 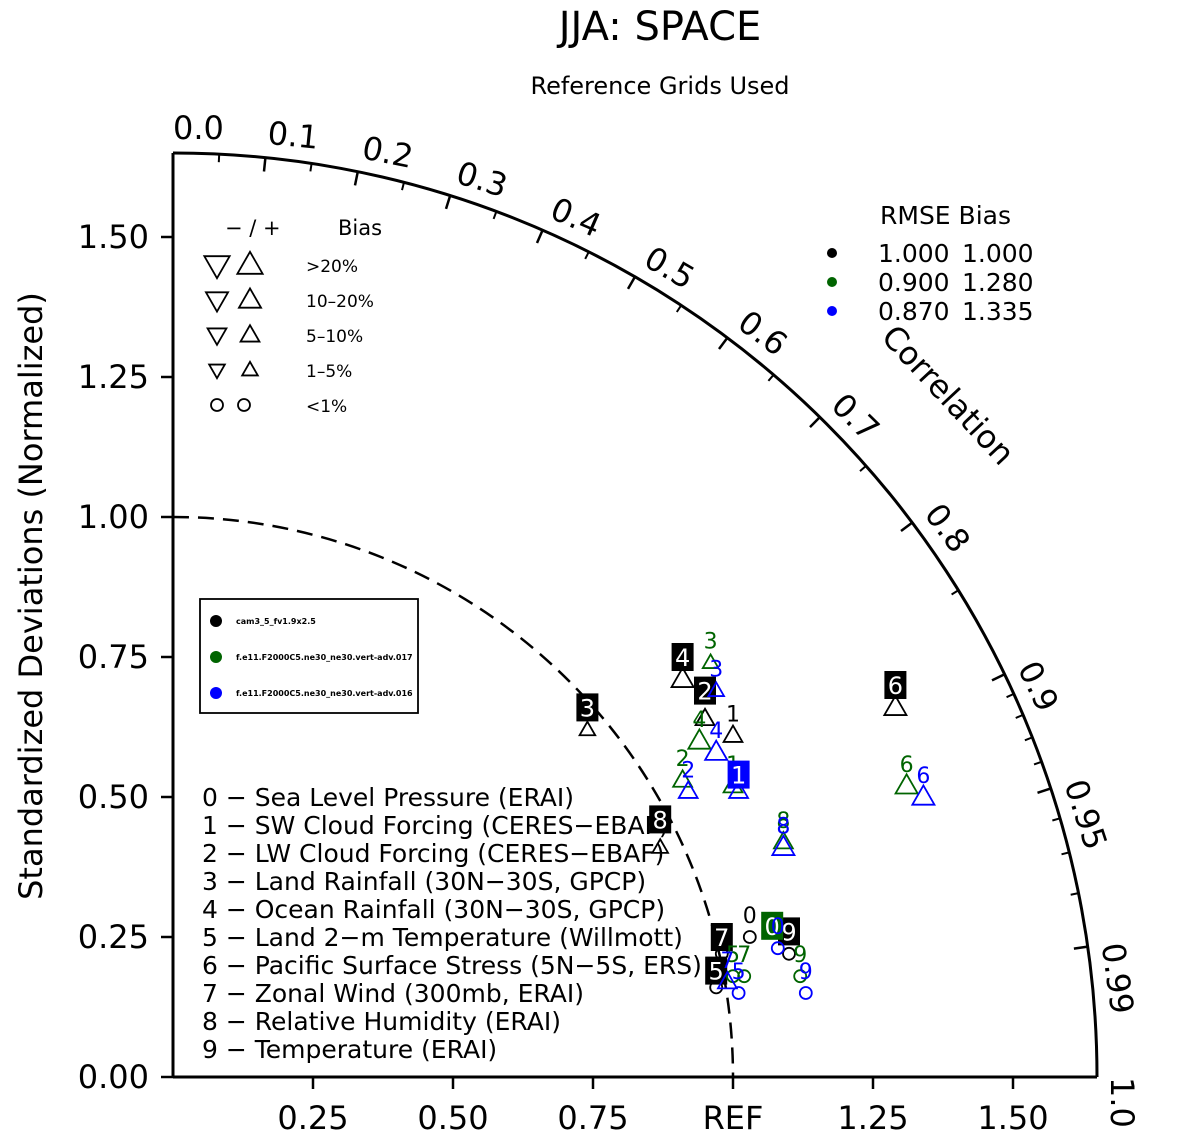 I want to click on case-legend-name: f.e11.F2000C5.ne30_ne30.vert-adv.016, so click(x=324, y=693).